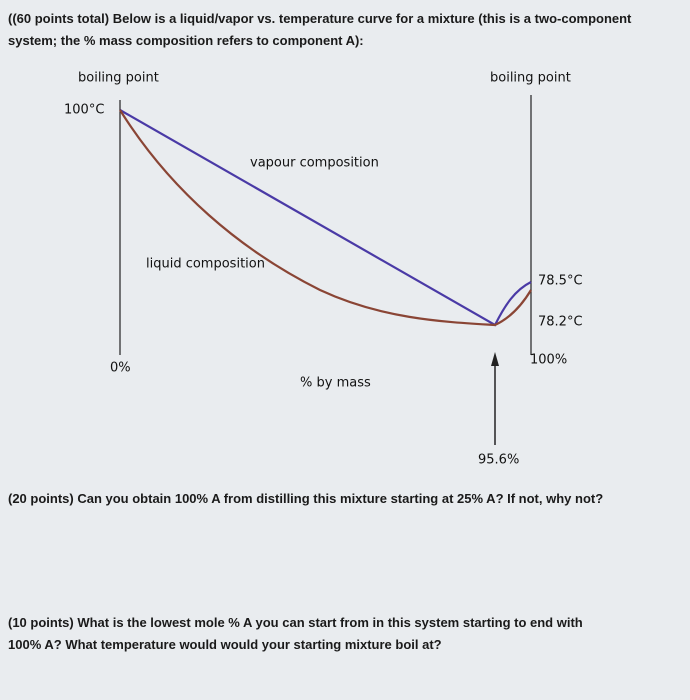 Image resolution: width=690 pixels, height=700 pixels. I want to click on vapour-label: vapour composition, so click(314, 163).